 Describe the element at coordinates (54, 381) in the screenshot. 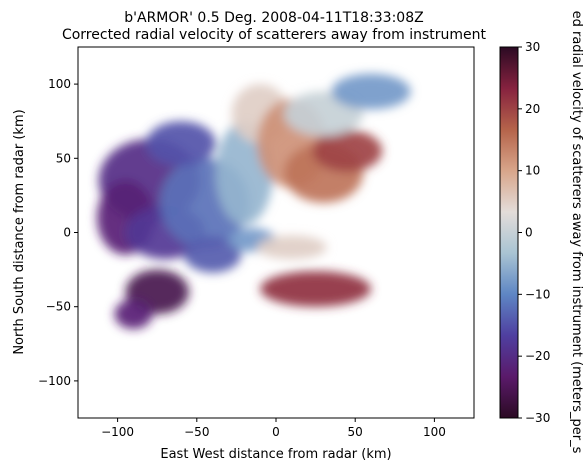

I see `y-tick-label: −100` at that location.